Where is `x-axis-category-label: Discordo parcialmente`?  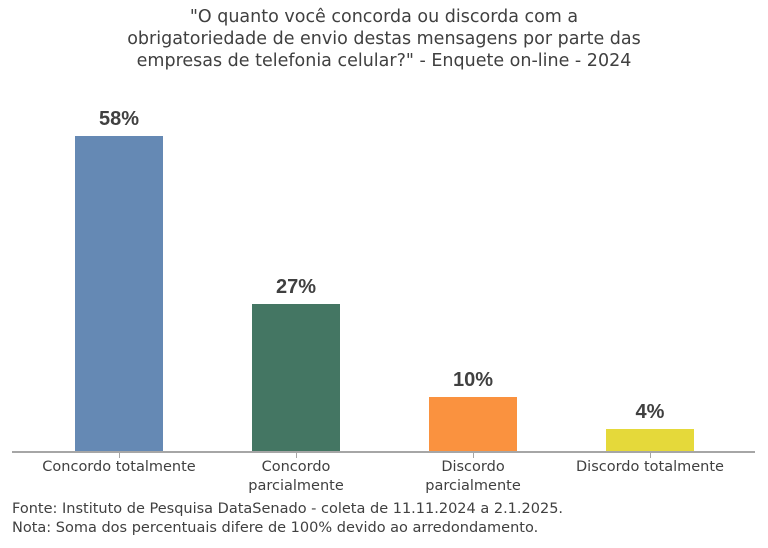 x-axis-category-label: Discordo parcialmente is located at coordinates (473, 476).